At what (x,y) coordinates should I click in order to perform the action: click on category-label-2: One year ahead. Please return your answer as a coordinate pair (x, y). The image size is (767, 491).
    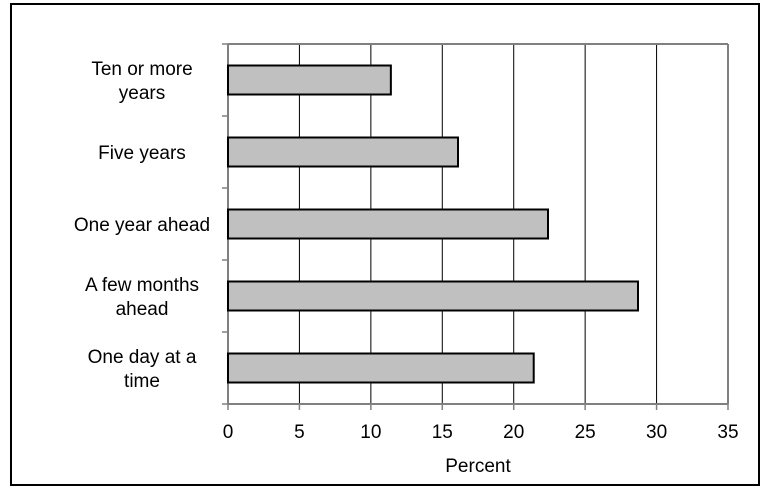
    Looking at the image, I should click on (142, 225).